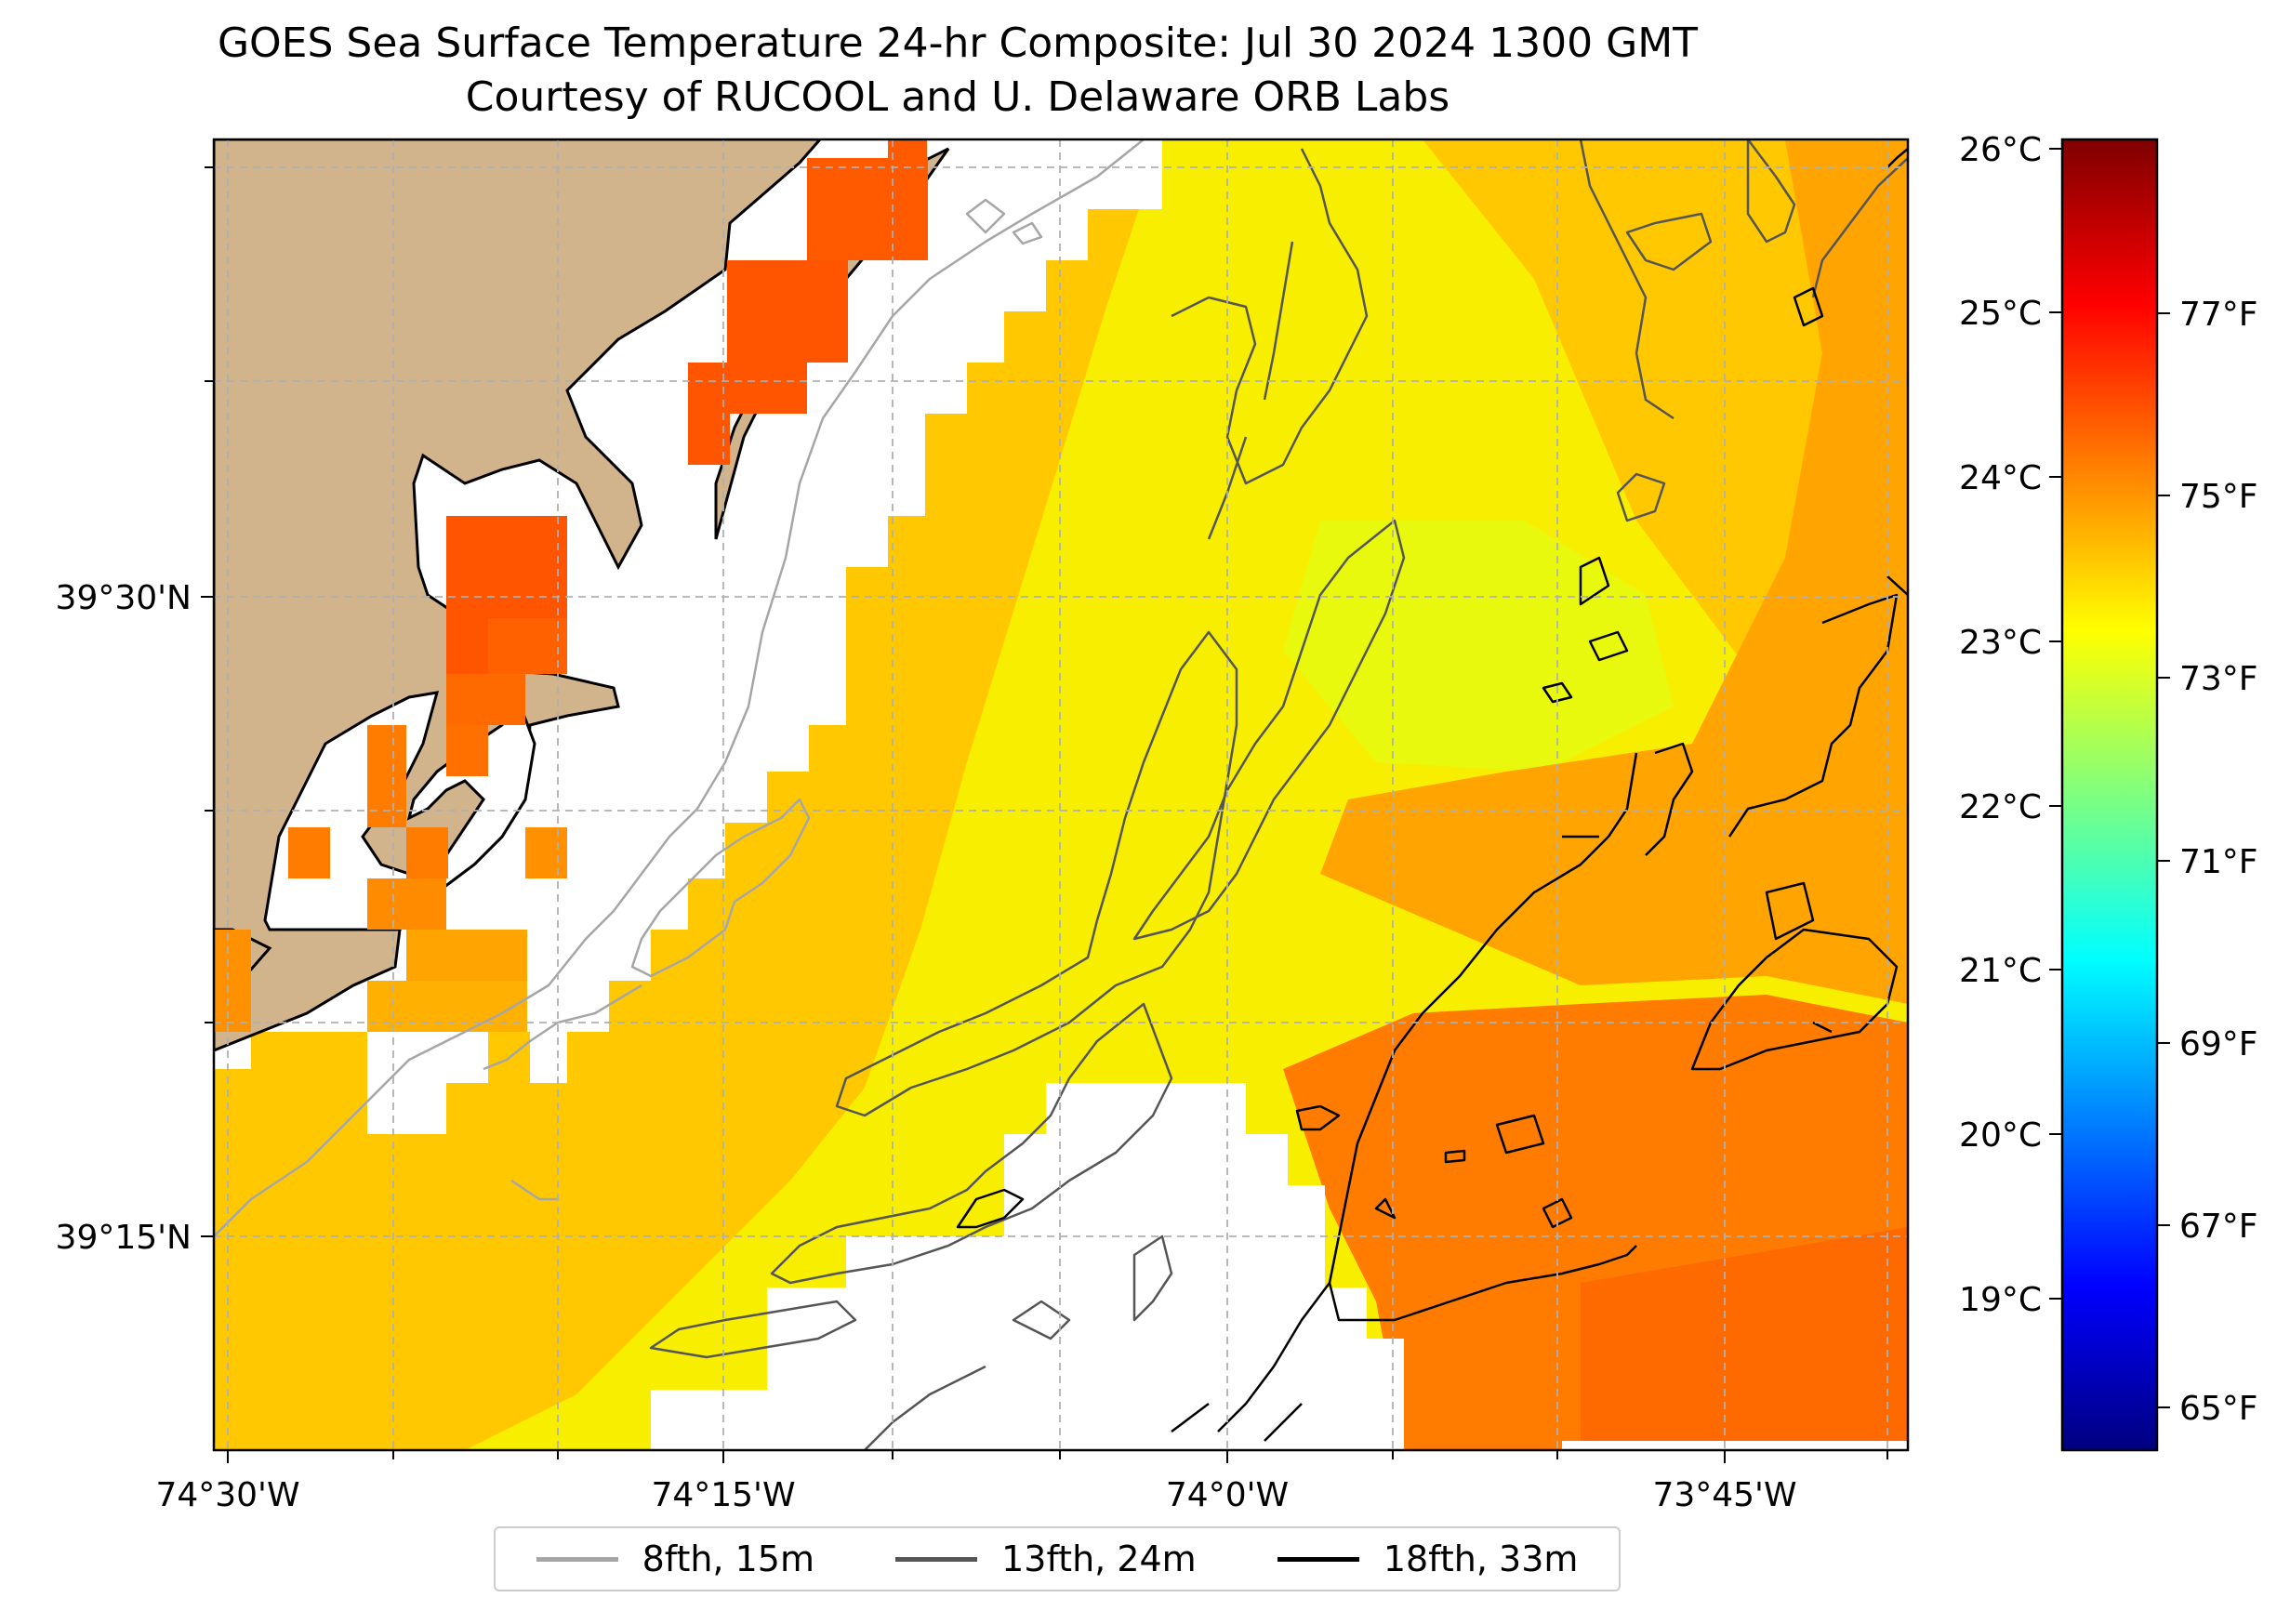 This screenshot has width=2290, height=1624. I want to click on legend-item-13fth: 13fth, 24m, so click(1046, 1558).